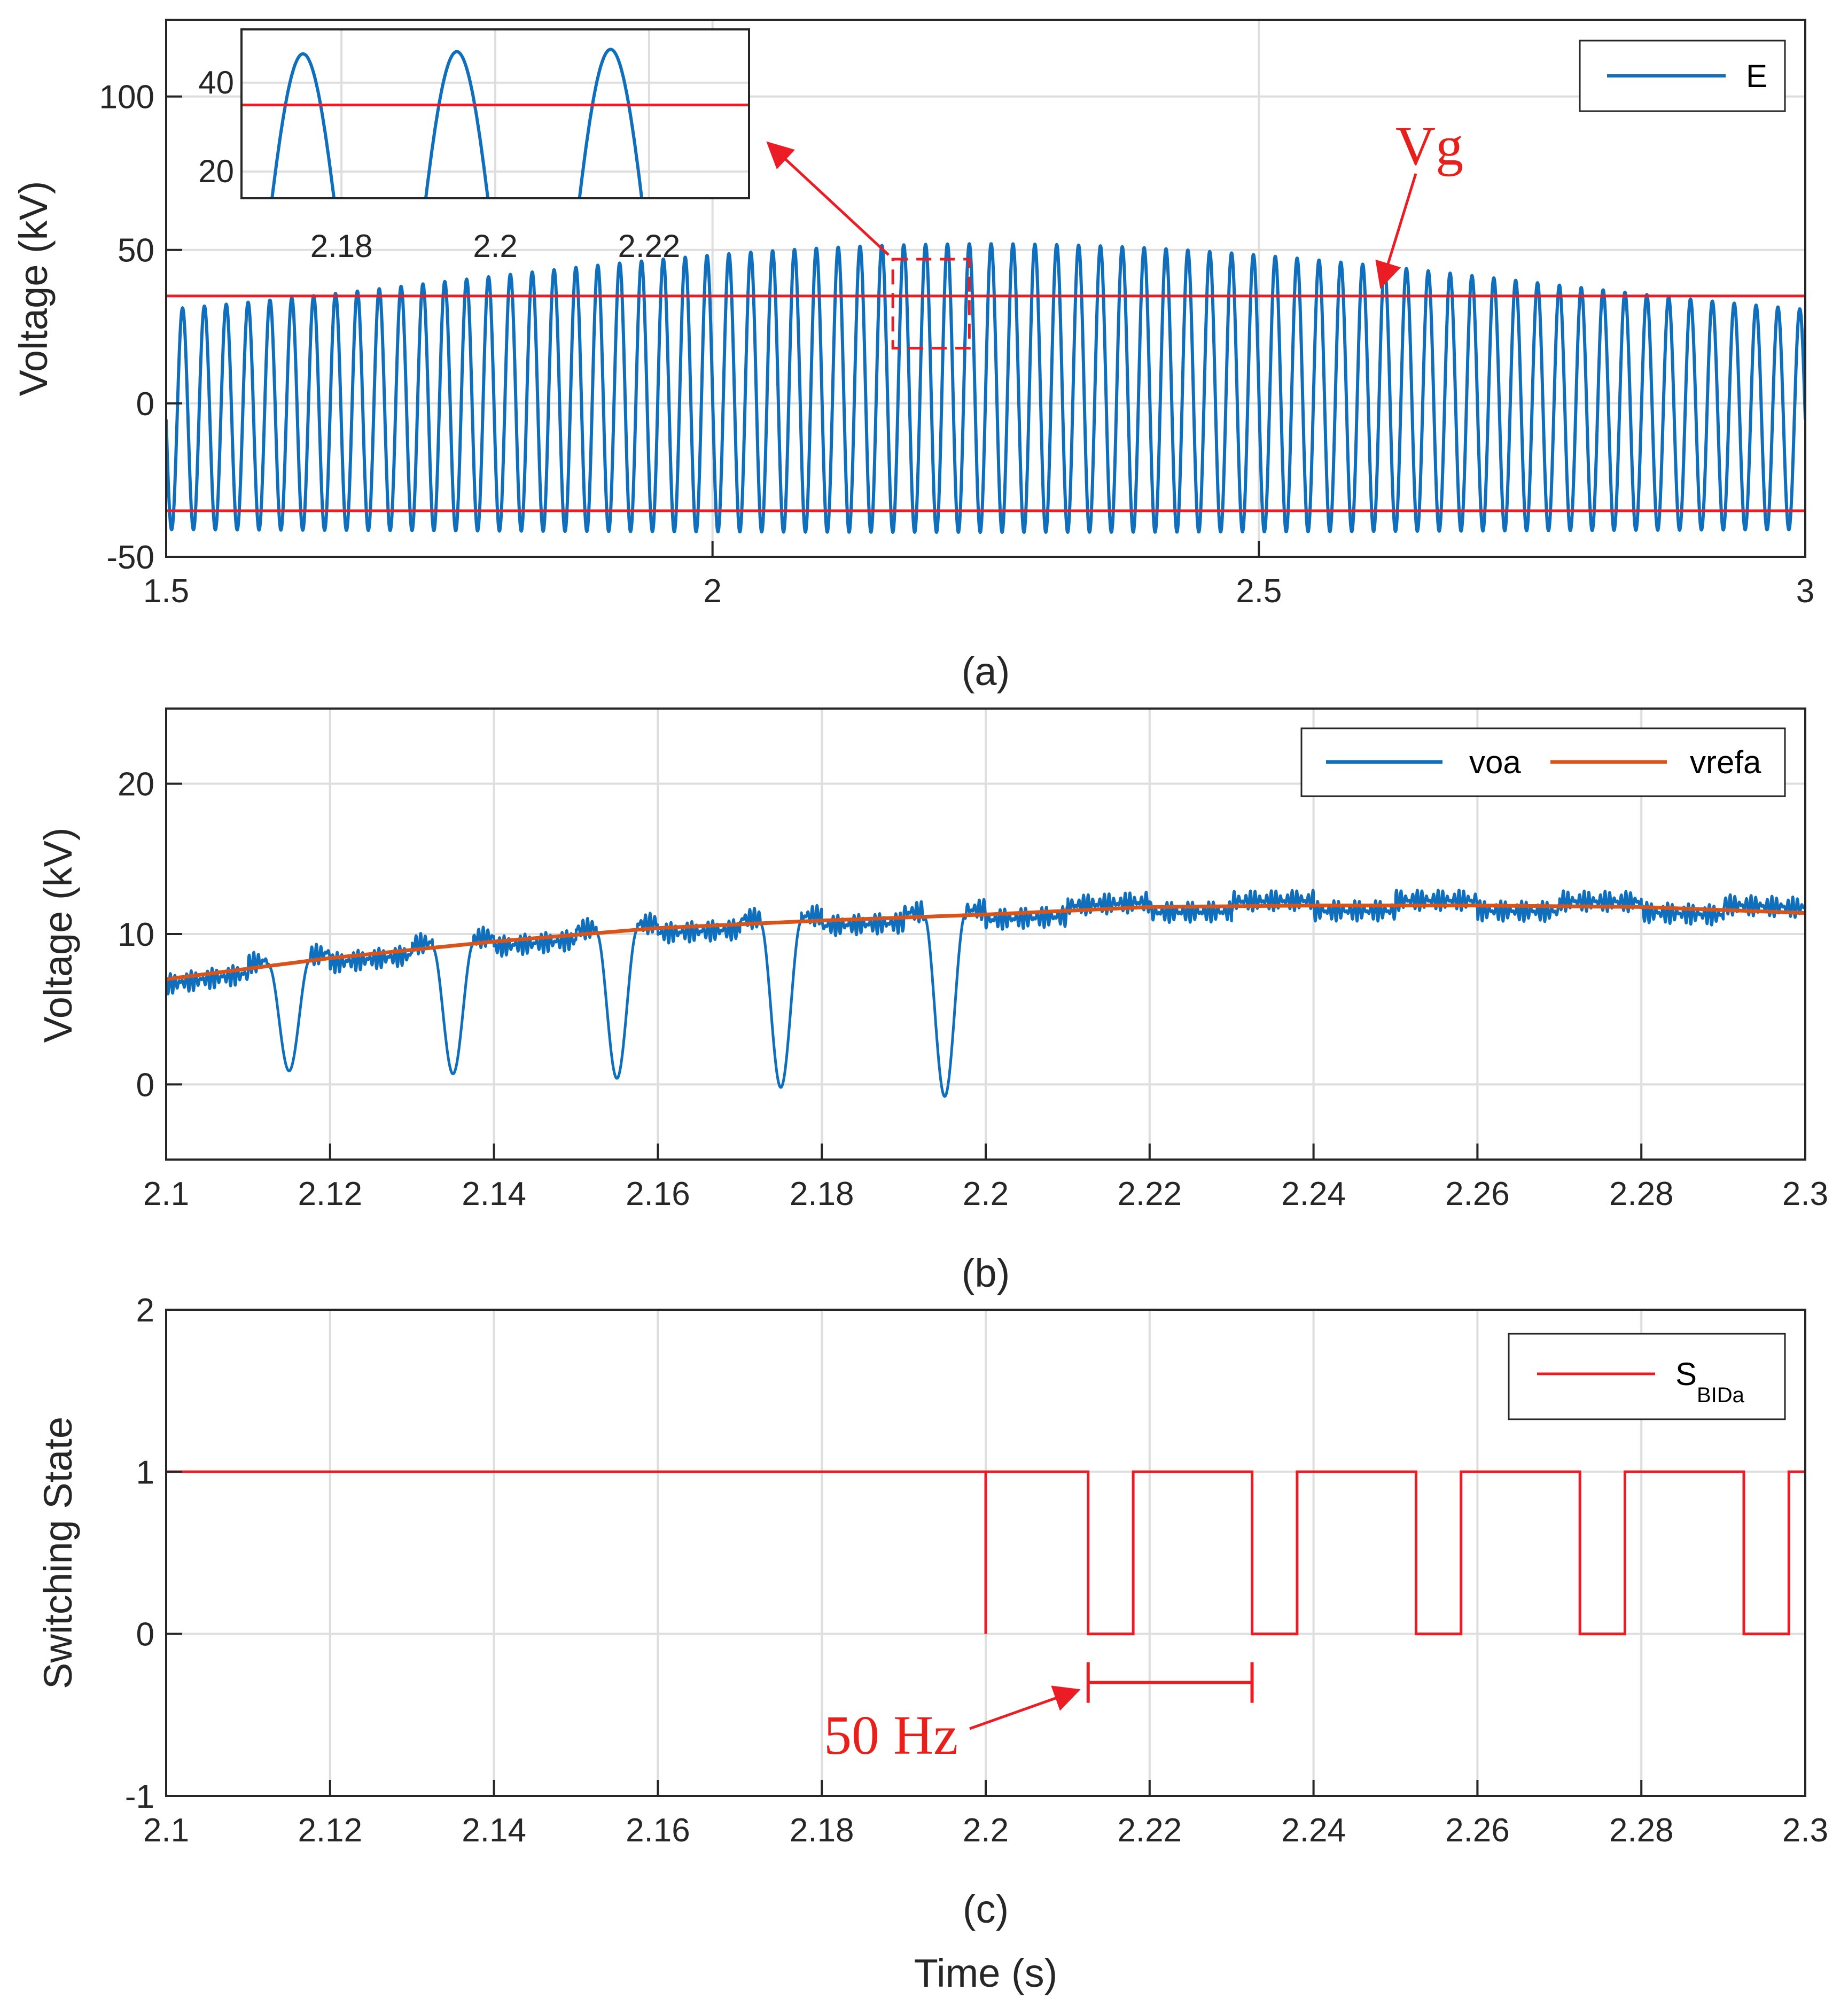 Image resolution: width=1848 pixels, height=2014 pixels. What do you see at coordinates (649, 246) in the screenshot?
I see `inset-tick-label-x: 2.22` at bounding box center [649, 246].